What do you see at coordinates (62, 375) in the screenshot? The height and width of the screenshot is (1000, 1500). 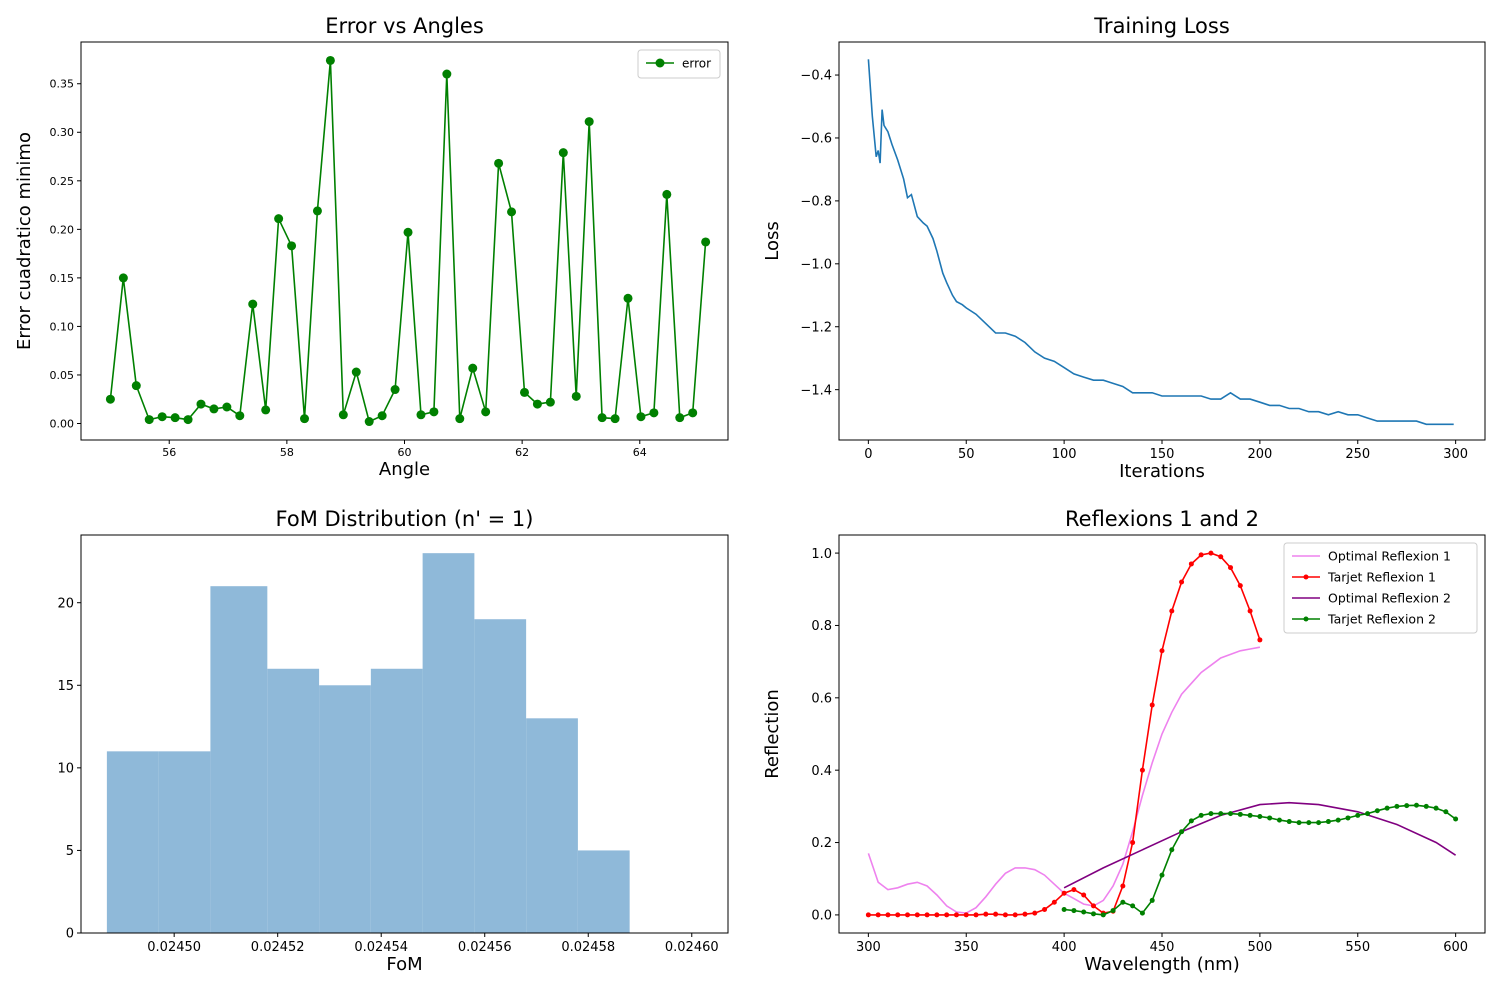 I see `y-tick-label: 0.05` at bounding box center [62, 375].